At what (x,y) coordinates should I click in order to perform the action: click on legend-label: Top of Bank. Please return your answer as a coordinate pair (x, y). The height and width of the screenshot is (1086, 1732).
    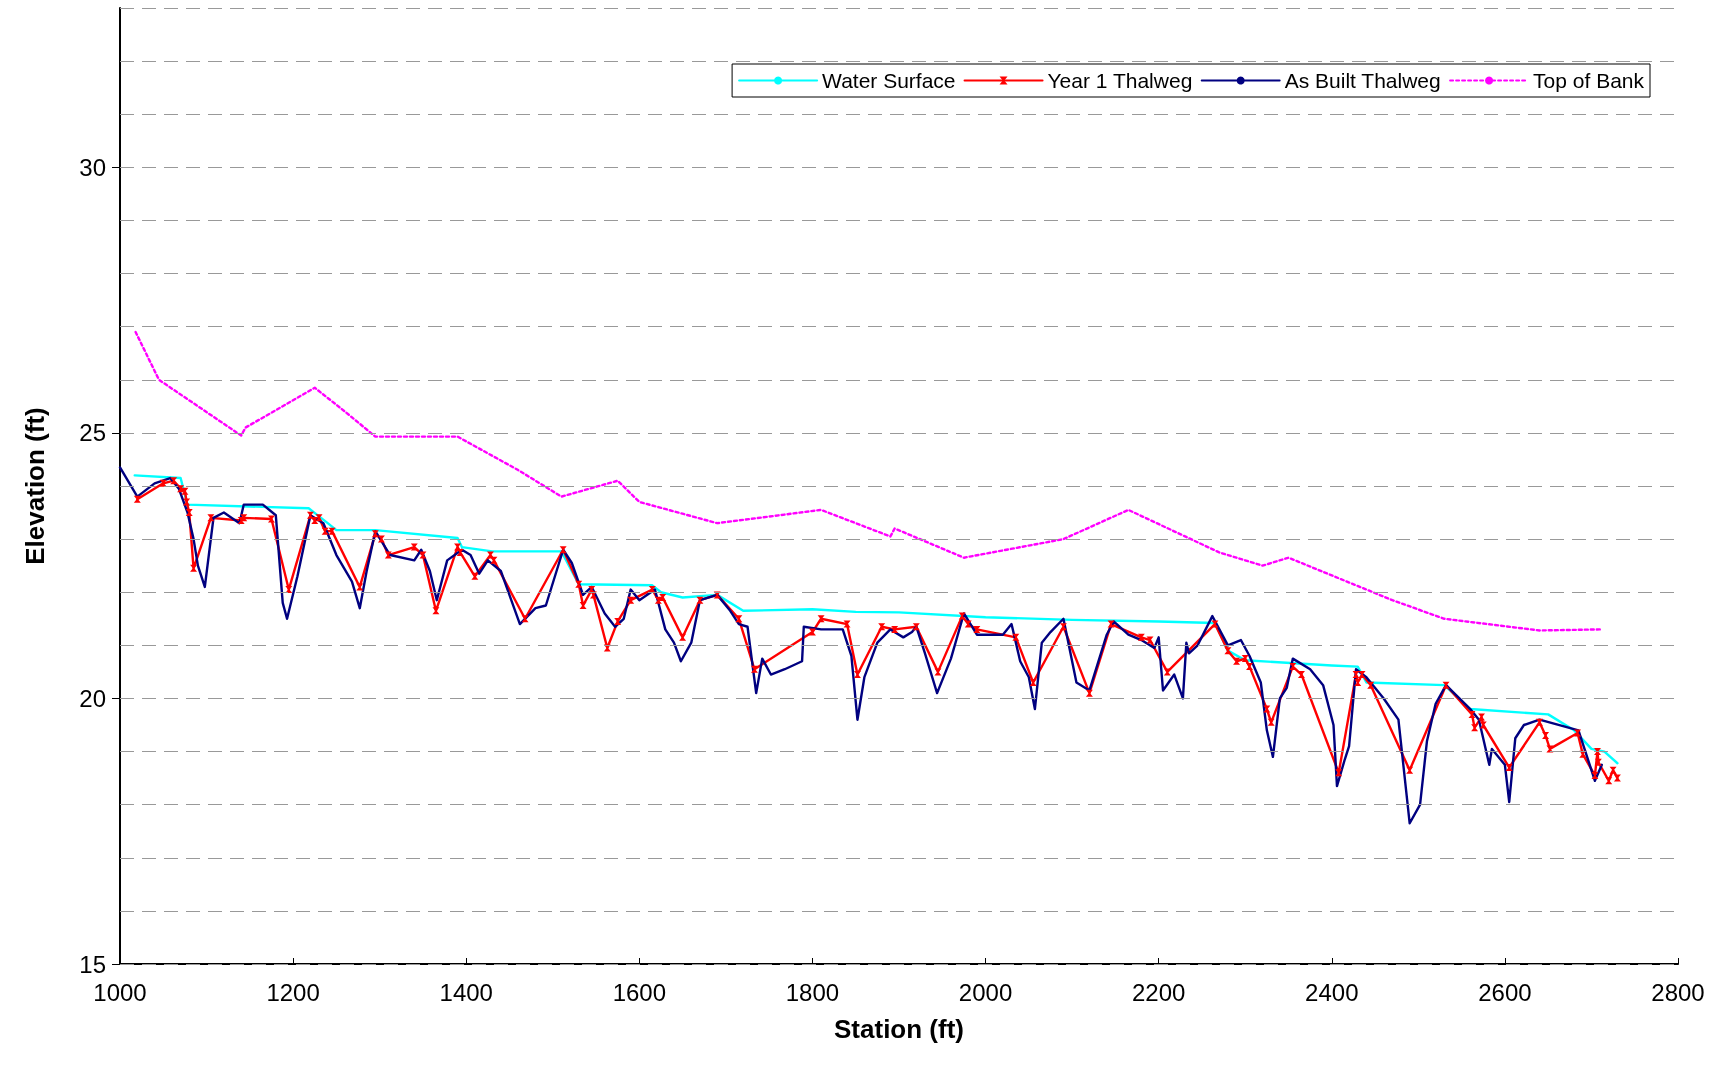
    Looking at the image, I should click on (1589, 80).